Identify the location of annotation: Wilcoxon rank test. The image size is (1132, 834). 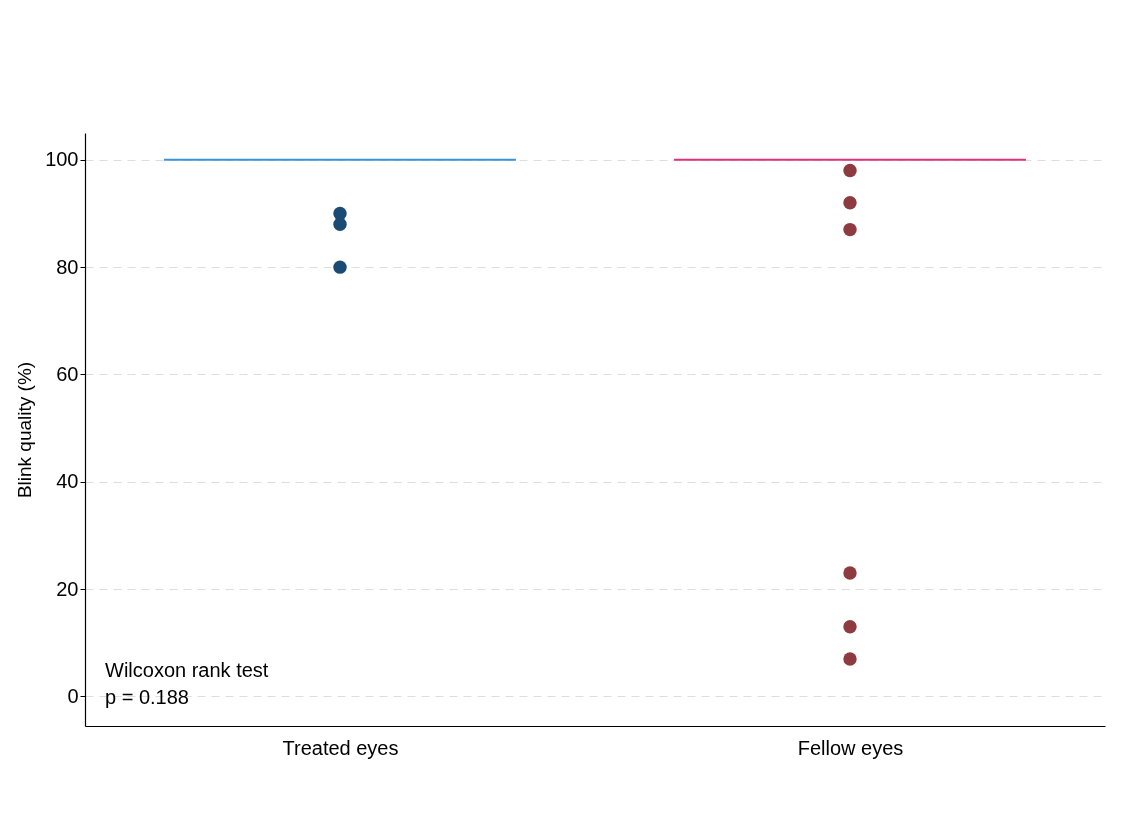
(187, 670).